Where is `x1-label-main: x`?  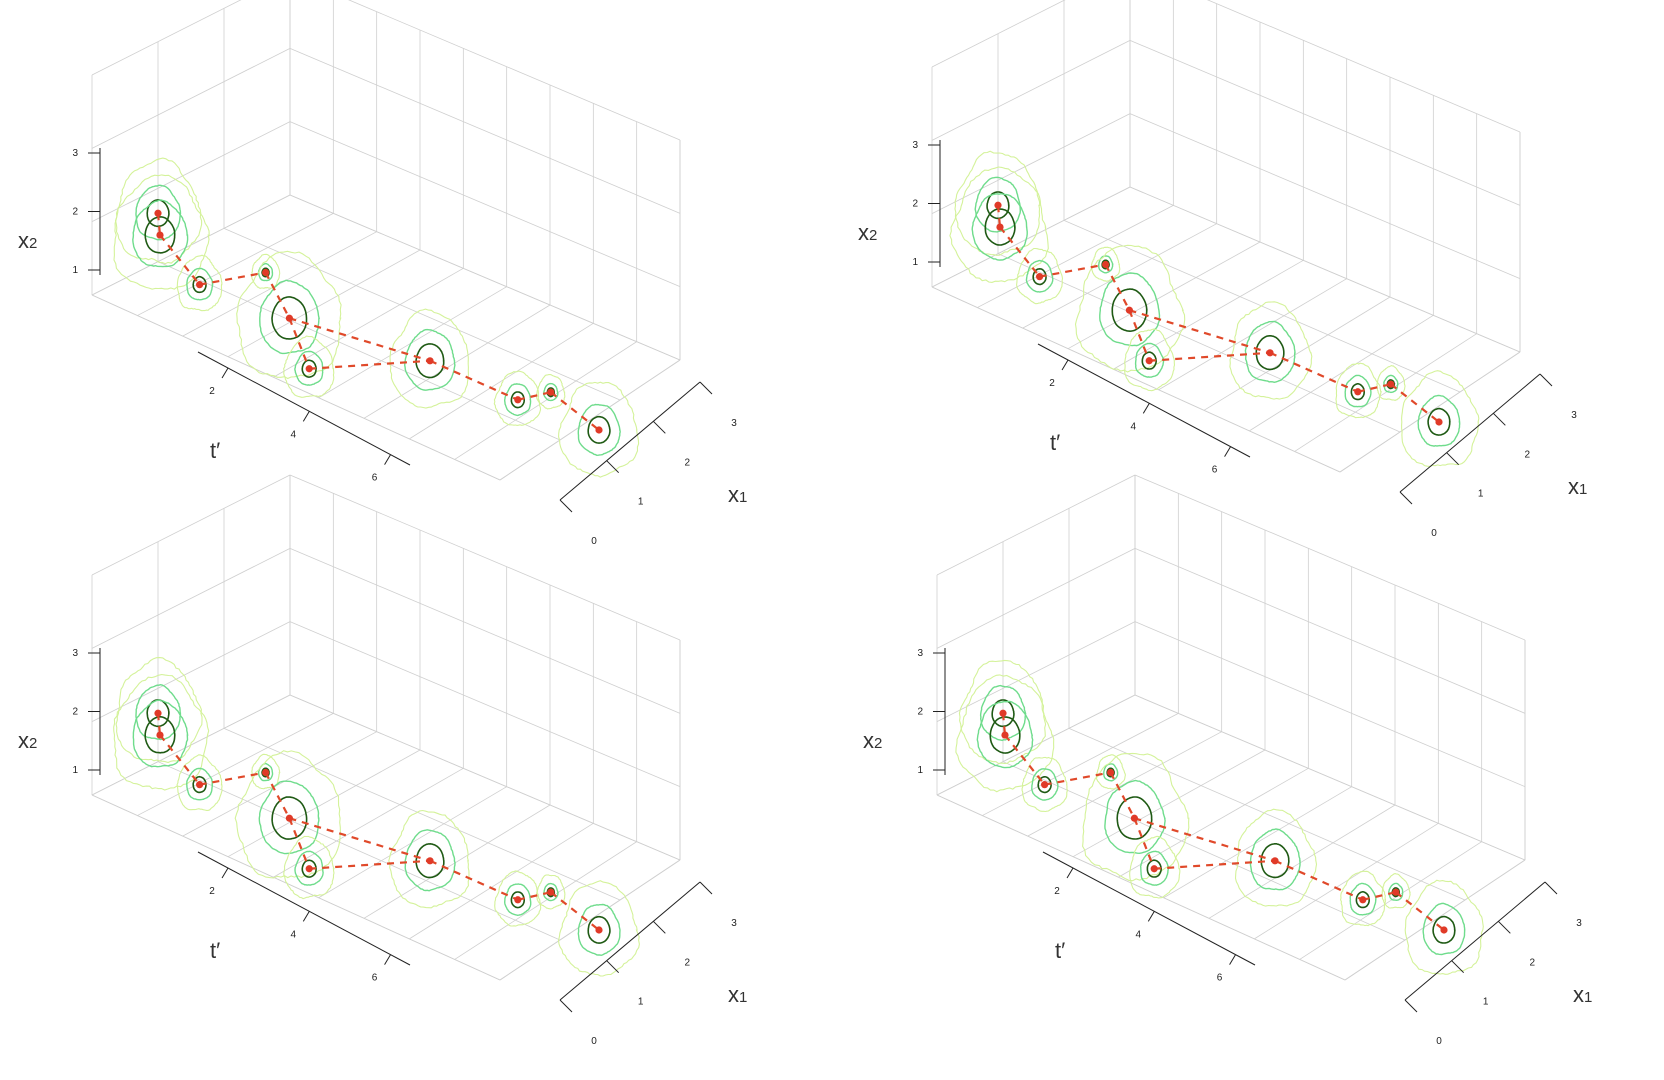
x1-label-main: x is located at coordinates (733, 994).